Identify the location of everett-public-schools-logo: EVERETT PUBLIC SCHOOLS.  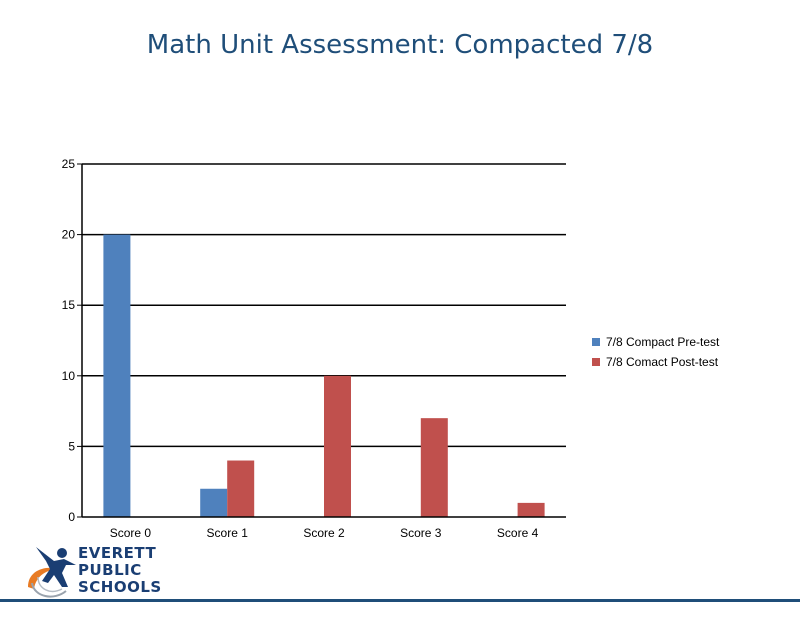
(99, 572).